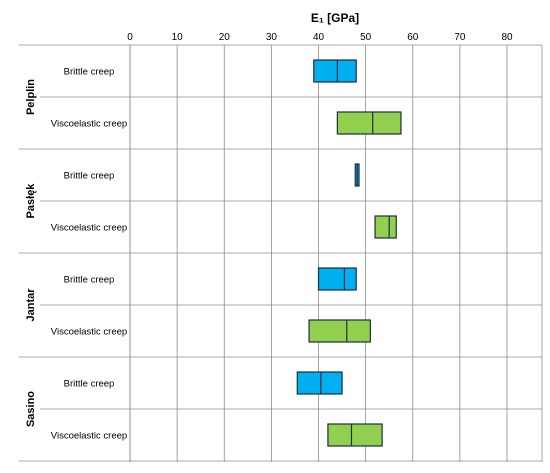  What do you see at coordinates (339, 331) in the screenshot?
I see `box-jantar-viscoelastic` at bounding box center [339, 331].